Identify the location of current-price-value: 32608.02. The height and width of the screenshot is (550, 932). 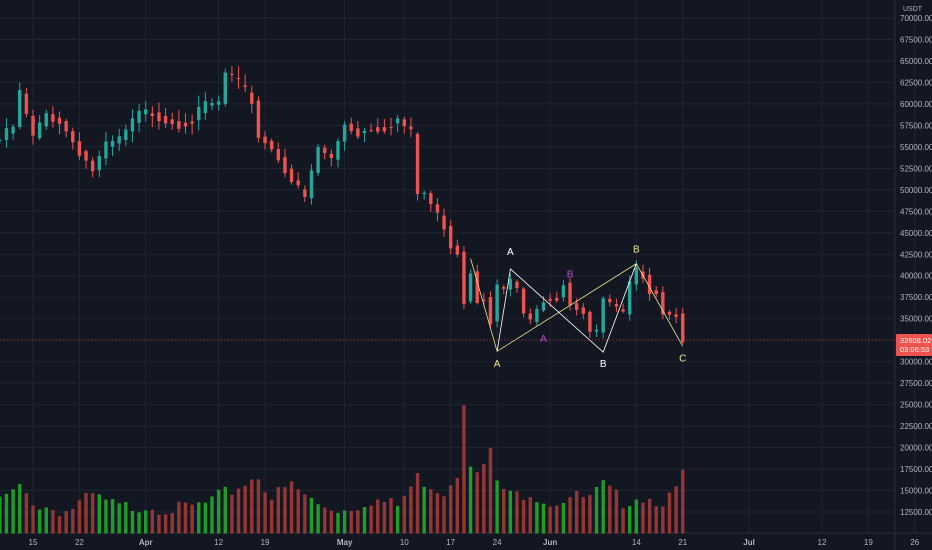
(915, 340).